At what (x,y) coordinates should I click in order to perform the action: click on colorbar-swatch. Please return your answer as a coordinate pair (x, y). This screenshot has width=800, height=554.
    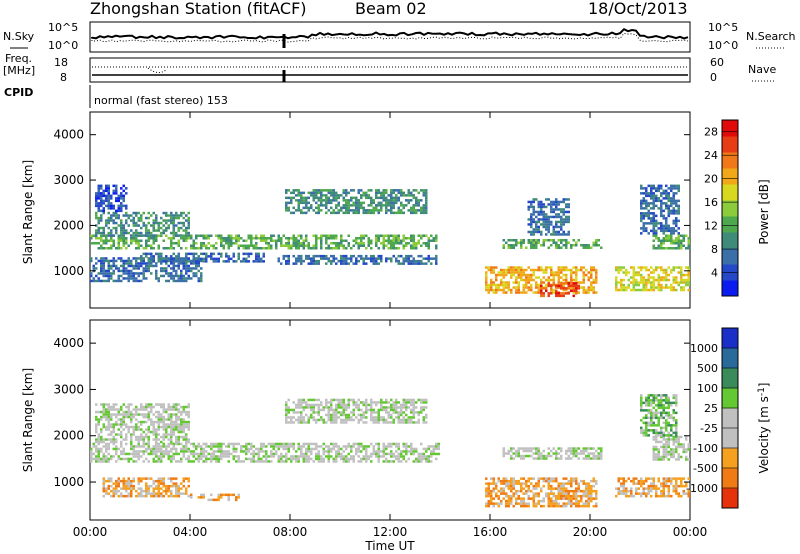
    Looking at the image, I should click on (730, 224).